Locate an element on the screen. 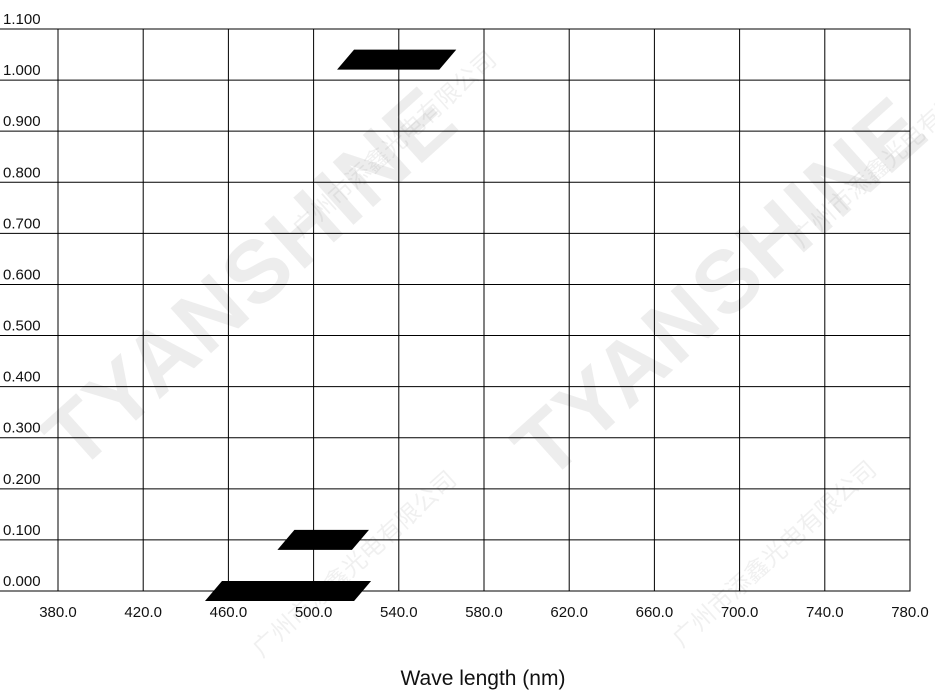  x-tick-label: 780.0 is located at coordinates (910, 612).